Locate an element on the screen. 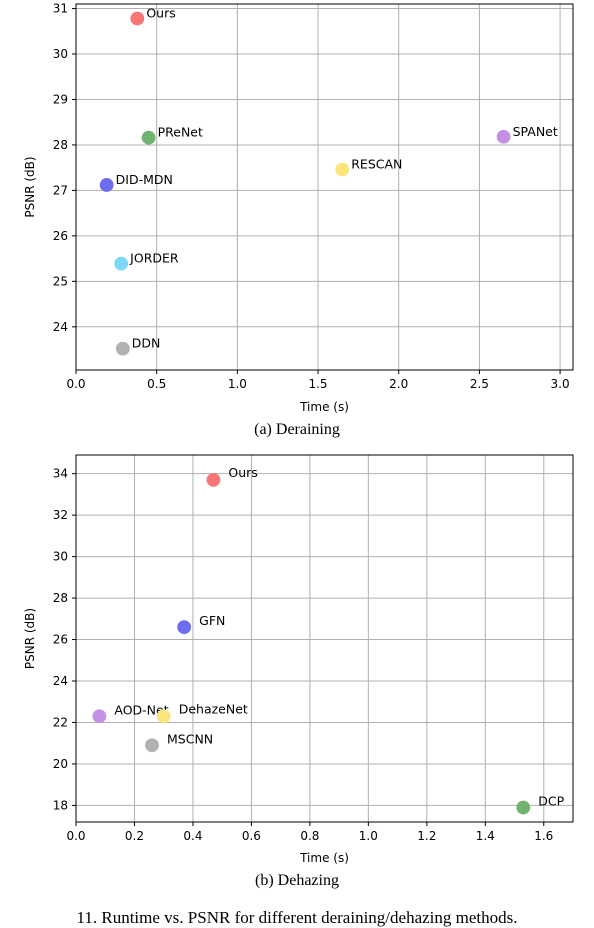 This screenshot has height=928, width=594. data-point-jorder is located at coordinates (121, 263).